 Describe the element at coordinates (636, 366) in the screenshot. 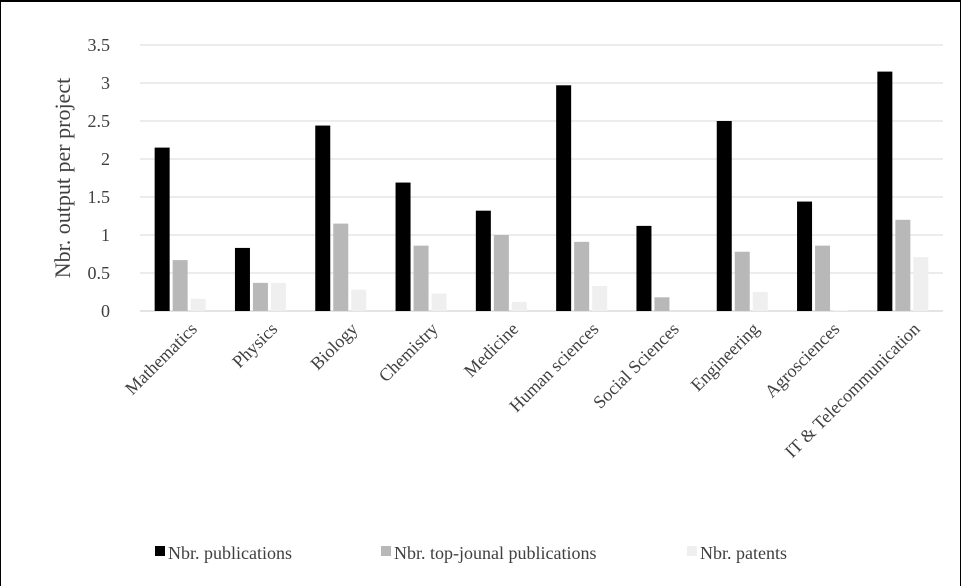

I see `x-tick-label: Social Sciences` at that location.